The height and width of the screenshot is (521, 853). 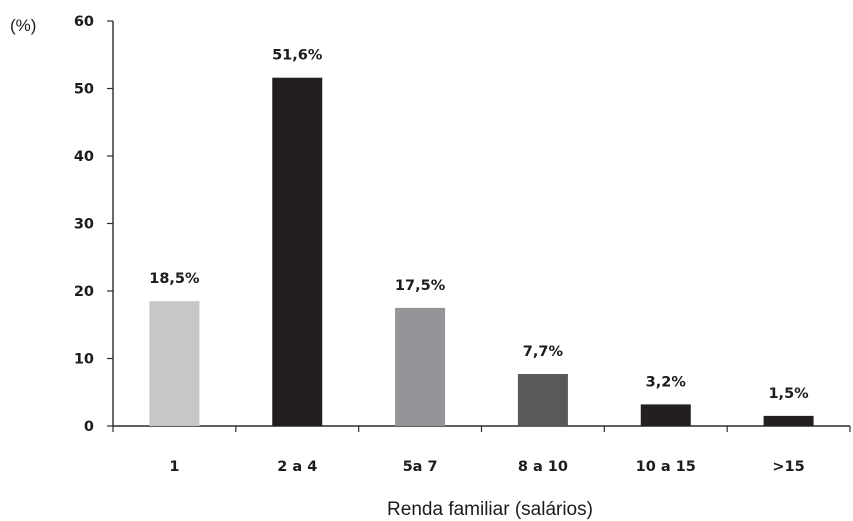 I want to click on data-label: 1,5%, so click(x=788, y=394).